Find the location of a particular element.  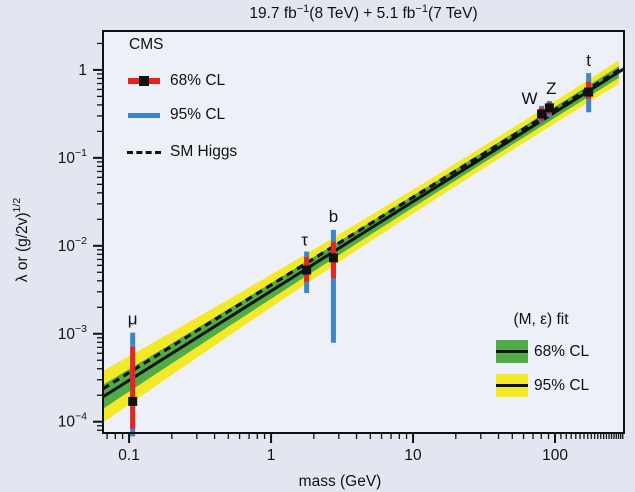

y-tick-label: 10⁻¹ is located at coordinates (72, 157).